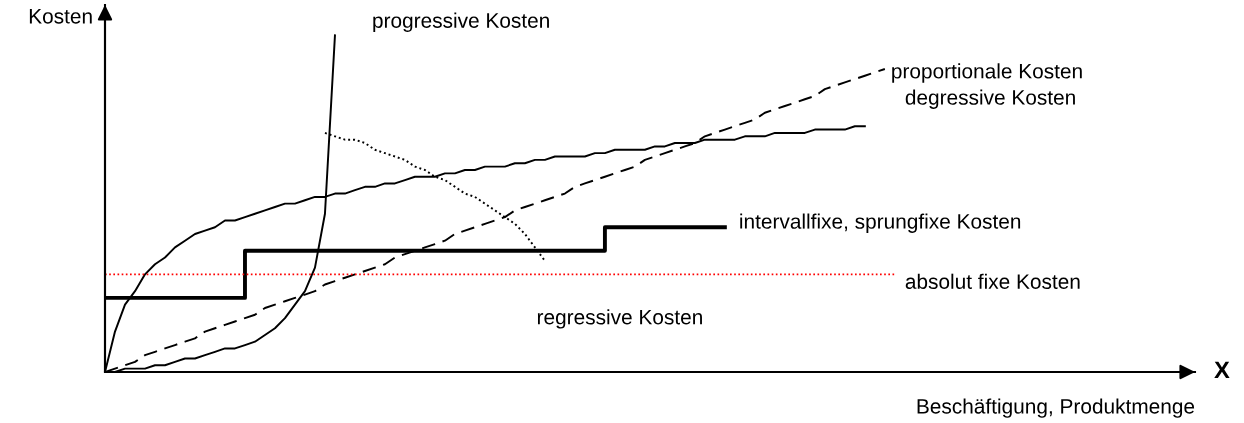 This screenshot has width=1244, height=423. Describe the element at coordinates (1222, 370) in the screenshot. I see `text: X` at that location.